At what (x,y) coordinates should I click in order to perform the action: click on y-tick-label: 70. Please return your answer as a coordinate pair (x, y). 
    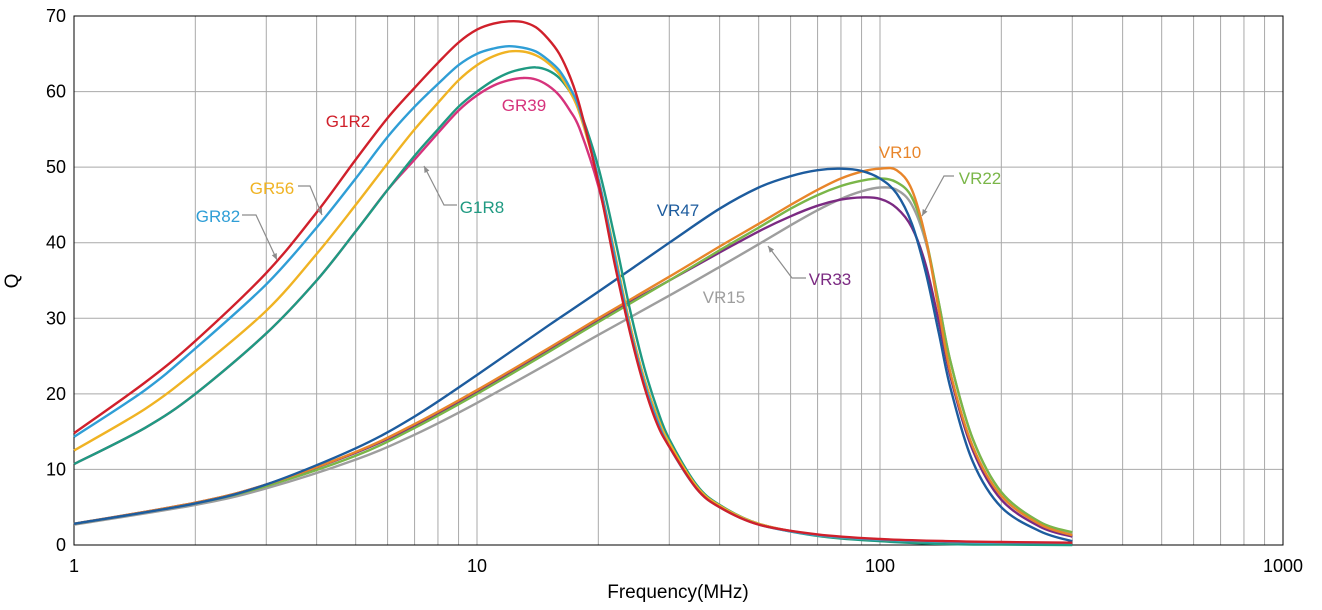
    Looking at the image, I should click on (56, 16).